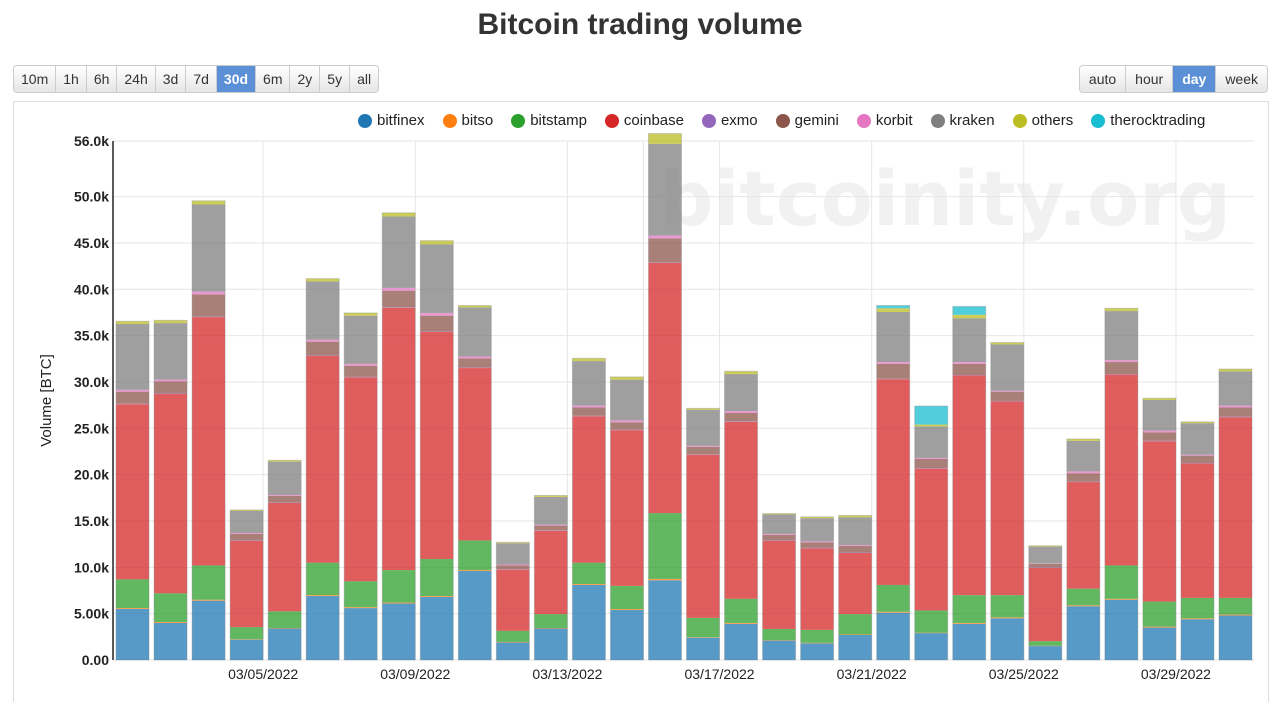  Describe the element at coordinates (102, 79) in the screenshot. I see `range-6h-button: 6h` at that location.